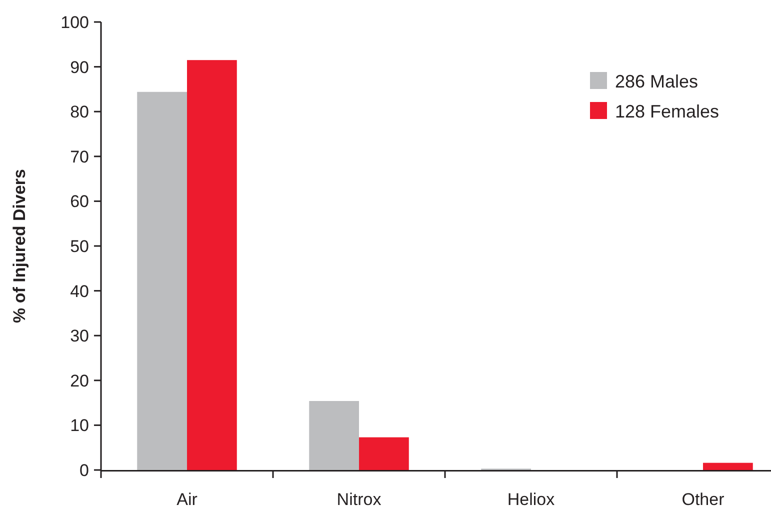 The width and height of the screenshot is (771, 513). What do you see at coordinates (79, 202) in the screenshot?
I see `y-tick-label: 60` at bounding box center [79, 202].